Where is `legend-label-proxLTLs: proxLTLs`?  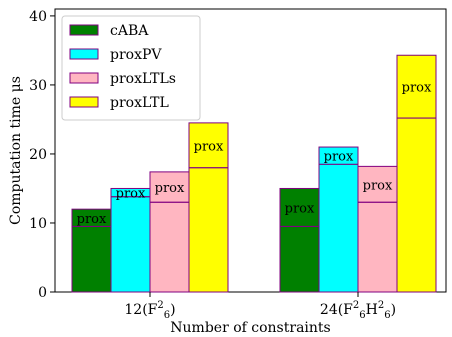 legend-label-proxLTLs: proxLTLs is located at coordinates (143, 79).